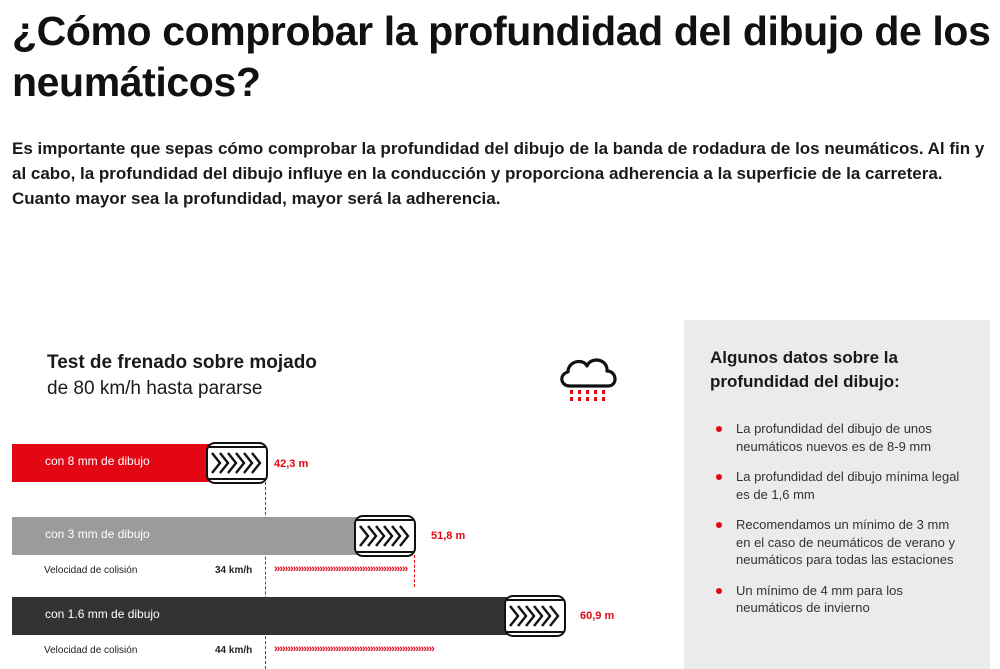 The height and width of the screenshot is (669, 1000). I want to click on distance-1-6mm: 60,9 m, so click(597, 616).